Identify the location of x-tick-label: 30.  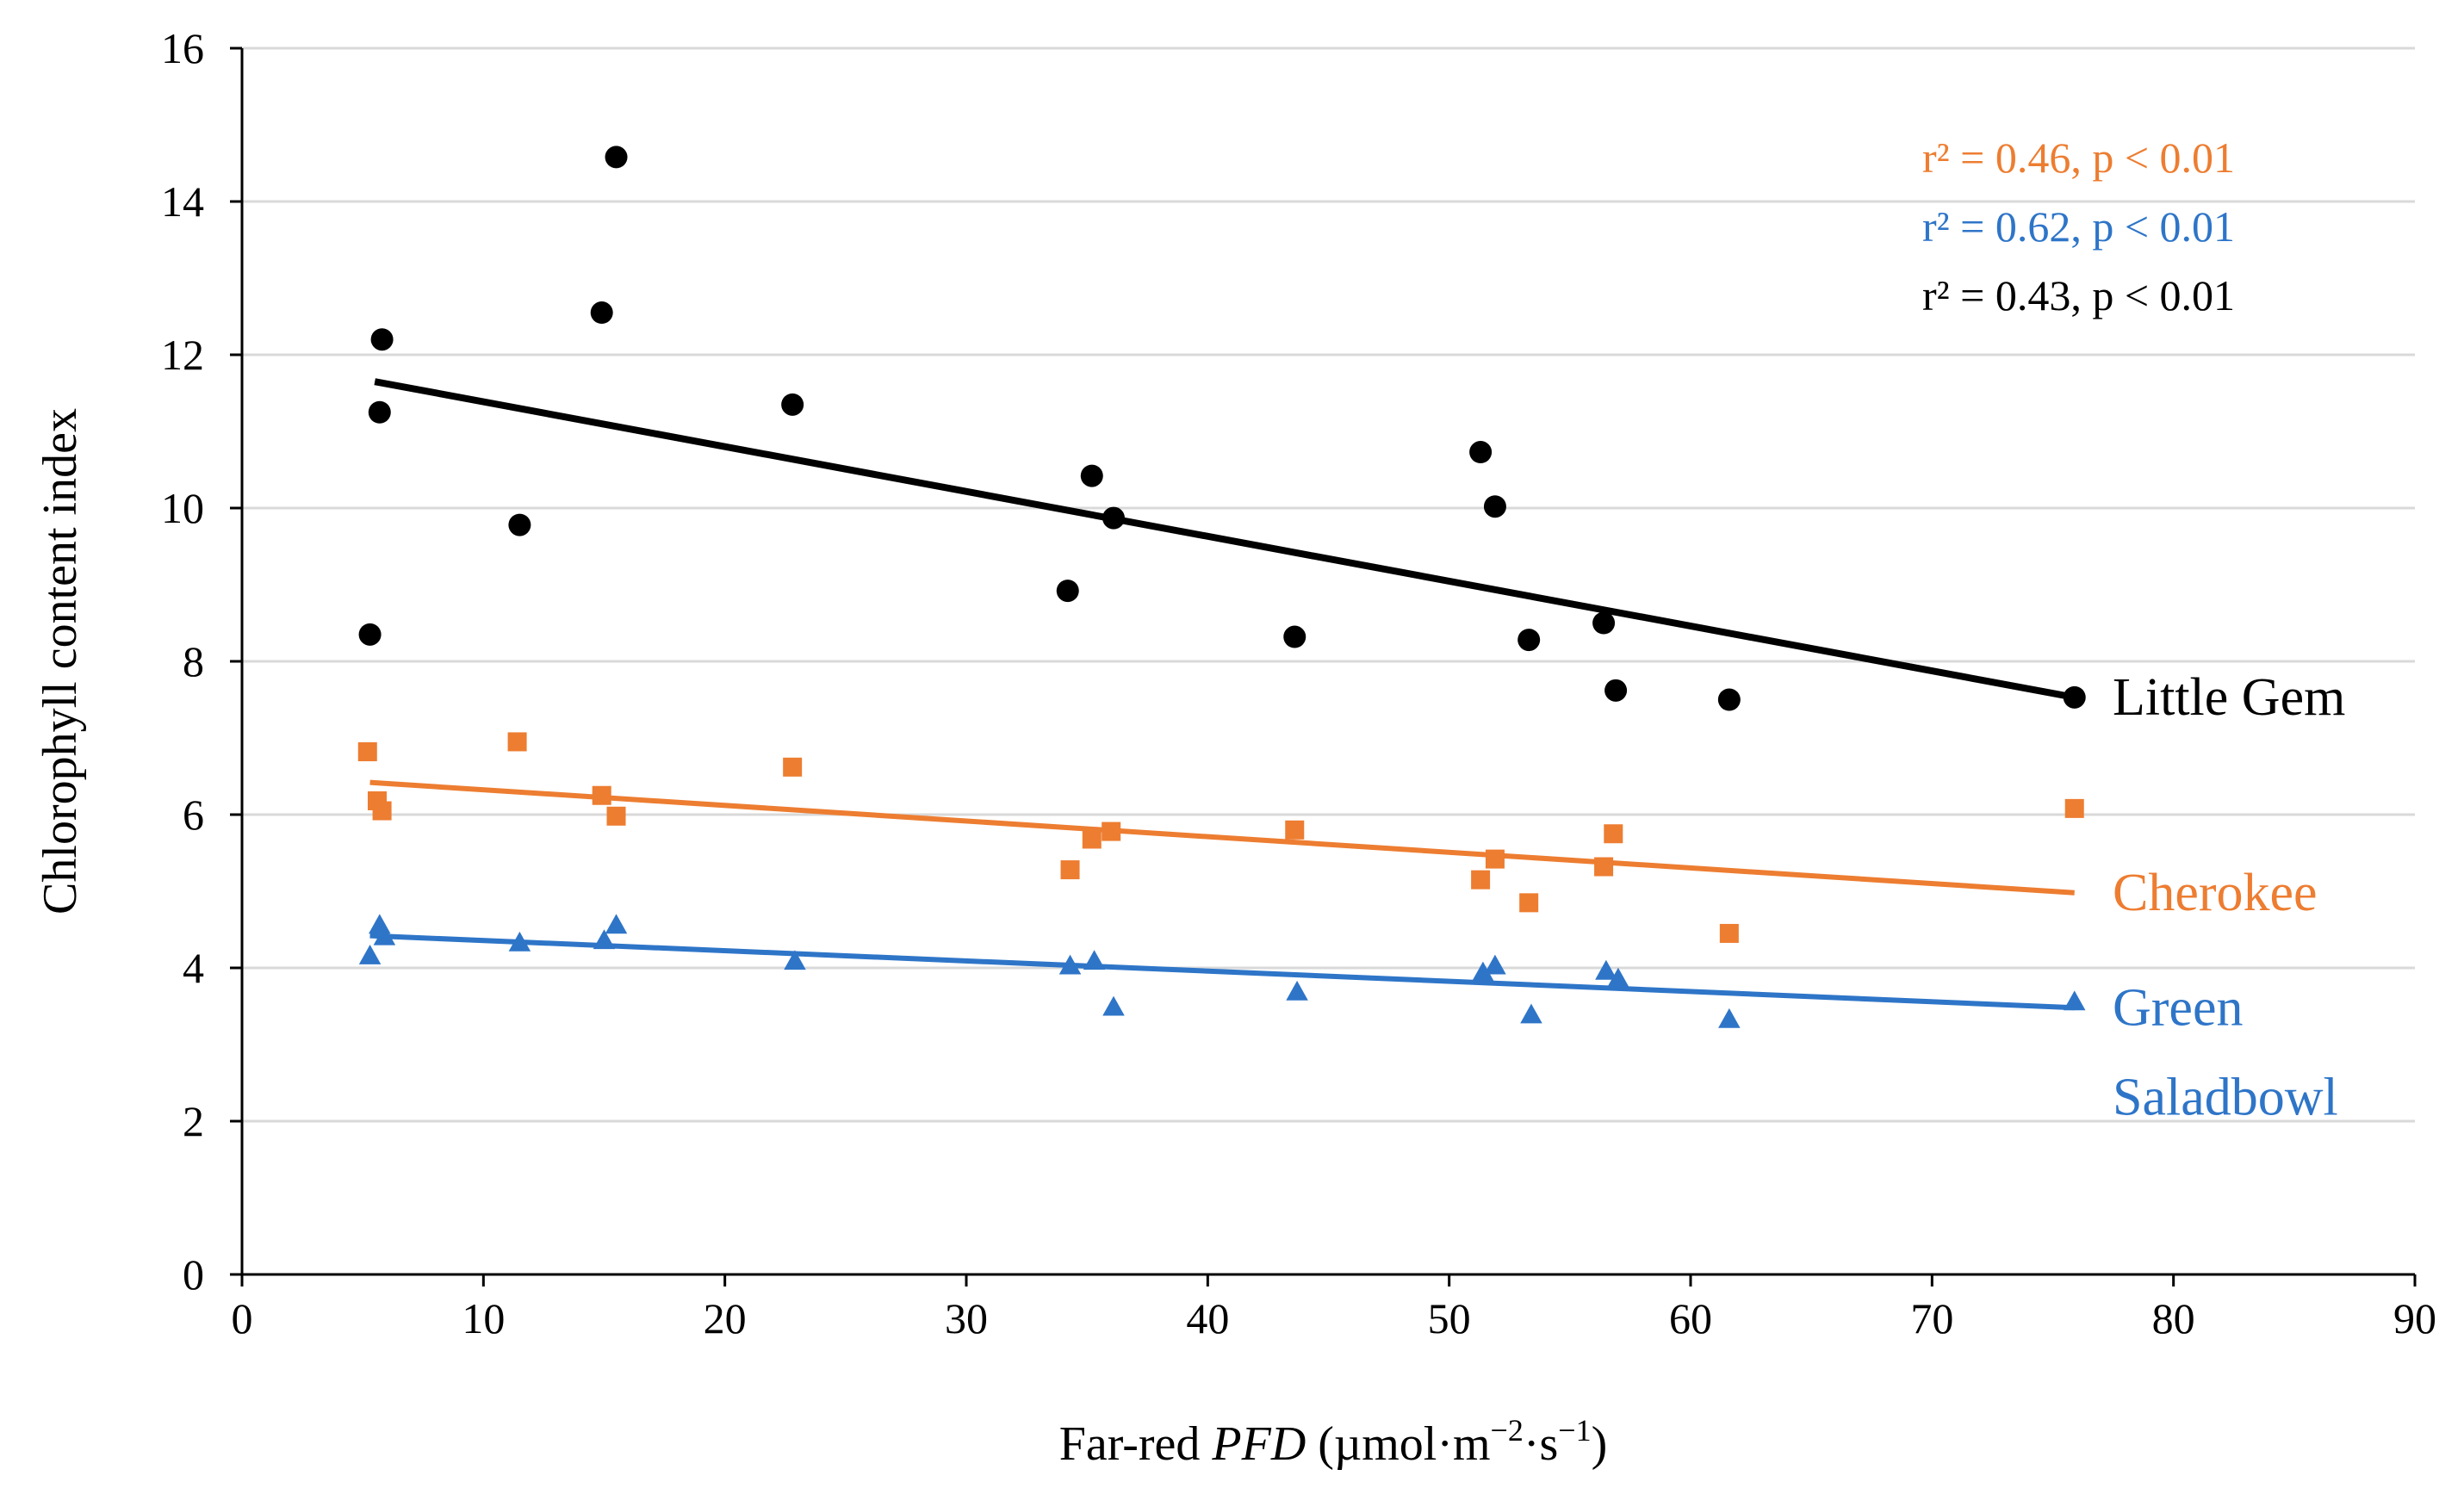
(966, 1318).